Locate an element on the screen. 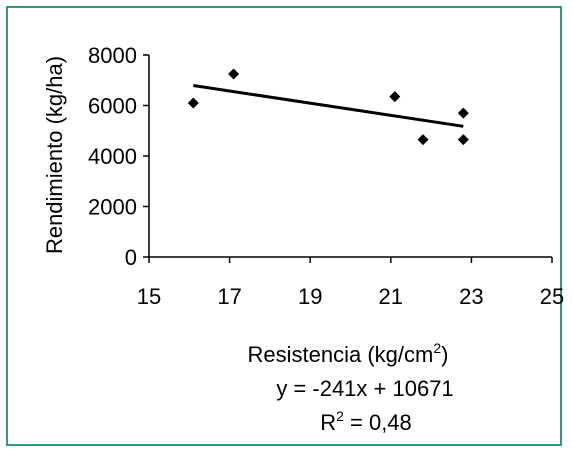  x-axis-label: Resistencia (kg/cm2) is located at coordinates (348, 353).